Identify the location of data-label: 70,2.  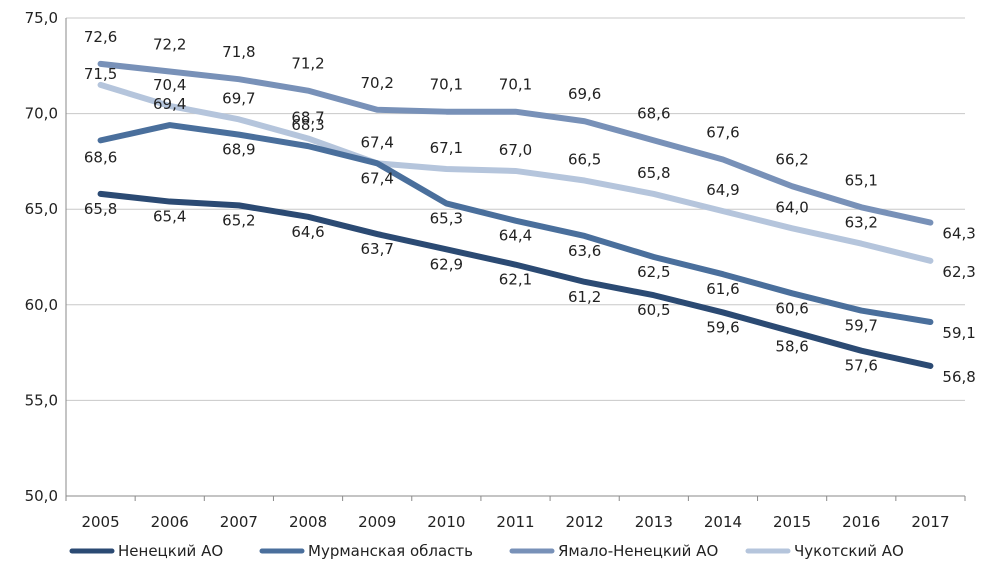
(376, 83).